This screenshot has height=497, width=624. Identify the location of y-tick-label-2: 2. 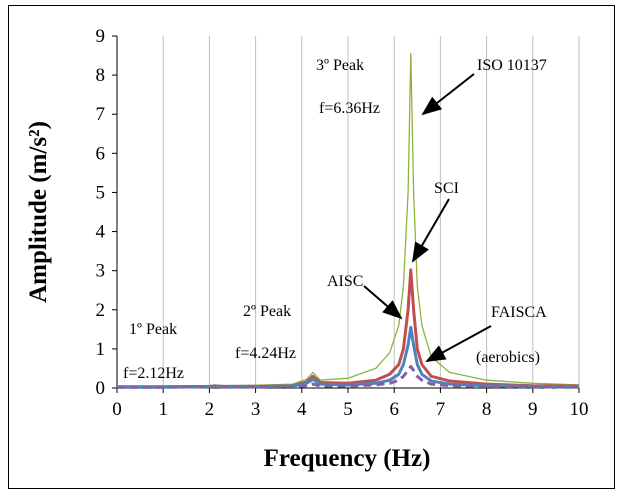
(101, 310).